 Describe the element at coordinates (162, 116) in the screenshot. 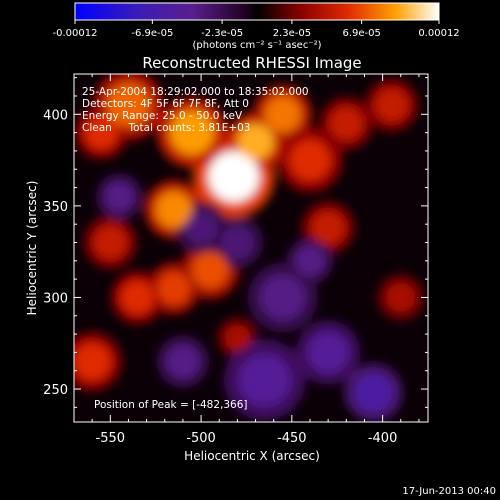

I see `info-energy-range: Energy Range: 25.0 - 50.0 keV` at that location.